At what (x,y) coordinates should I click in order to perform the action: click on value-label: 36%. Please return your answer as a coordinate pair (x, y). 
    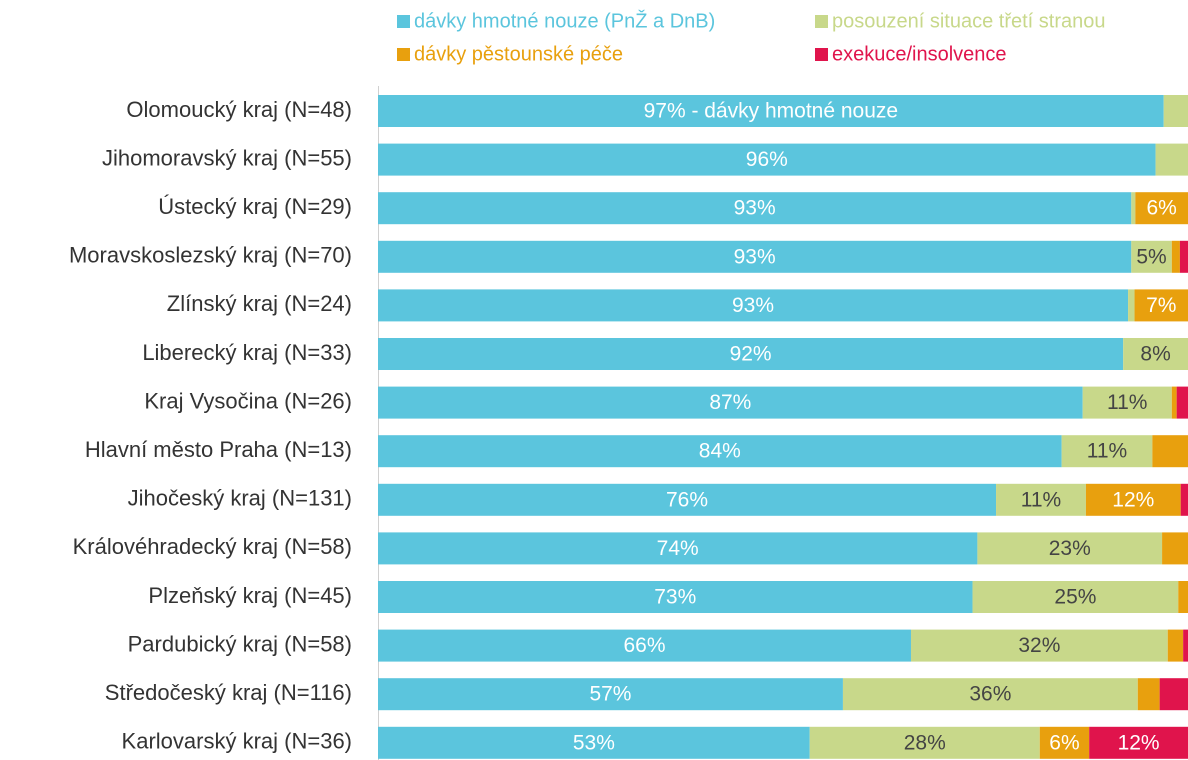
    Looking at the image, I should click on (990, 694).